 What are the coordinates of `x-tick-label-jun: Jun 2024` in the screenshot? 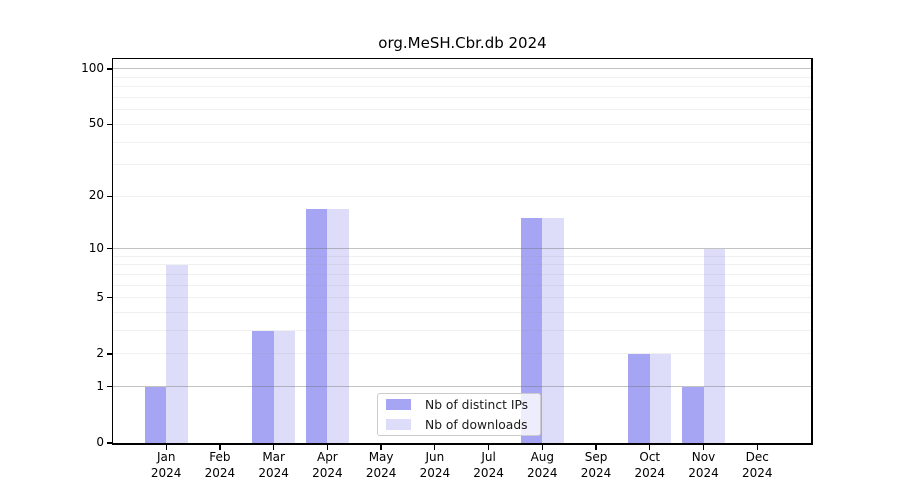 It's located at (435, 465).